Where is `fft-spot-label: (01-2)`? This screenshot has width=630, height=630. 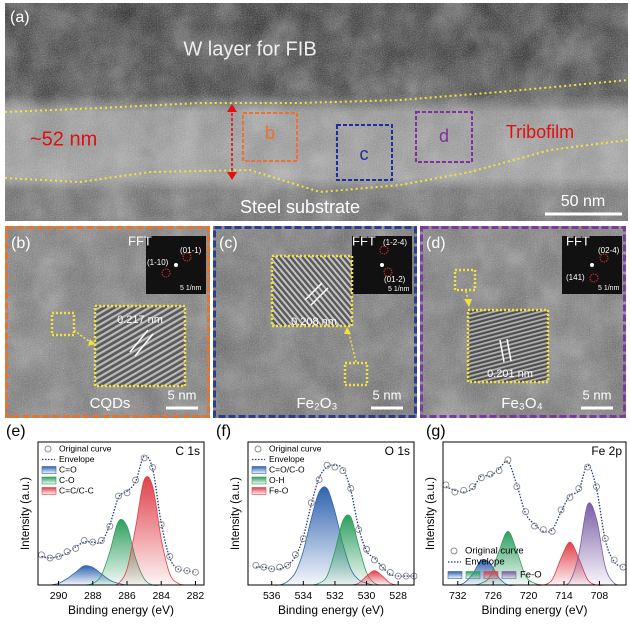
fft-spot-label: (01-2) is located at coordinates (395, 279).